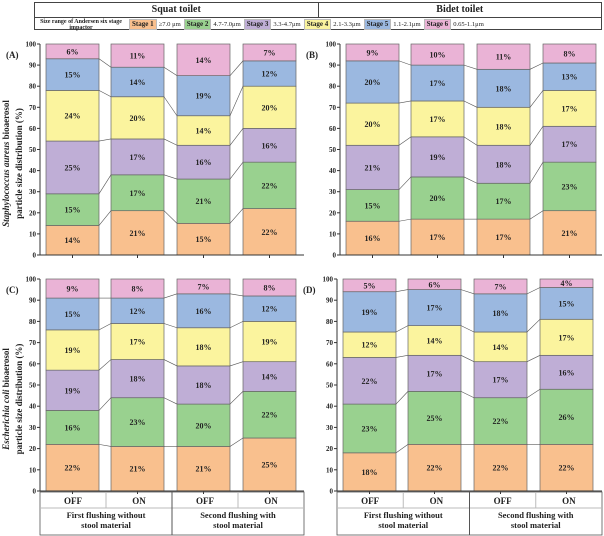 The width and height of the screenshot is (604, 536). Describe the element at coordinates (12, 55) in the screenshot. I see `panel-label: (A)` at that location.